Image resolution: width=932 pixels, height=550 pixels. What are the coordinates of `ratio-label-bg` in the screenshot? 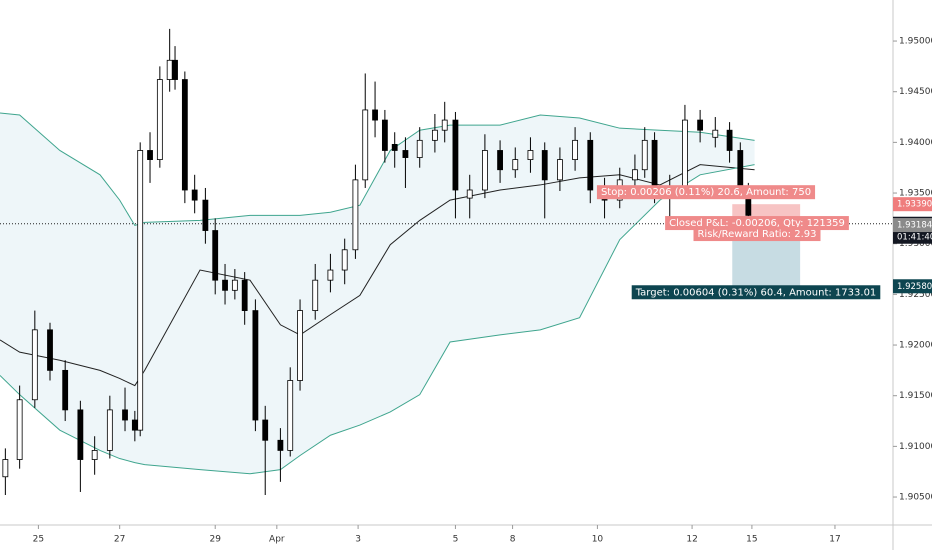 It's located at (757, 234).